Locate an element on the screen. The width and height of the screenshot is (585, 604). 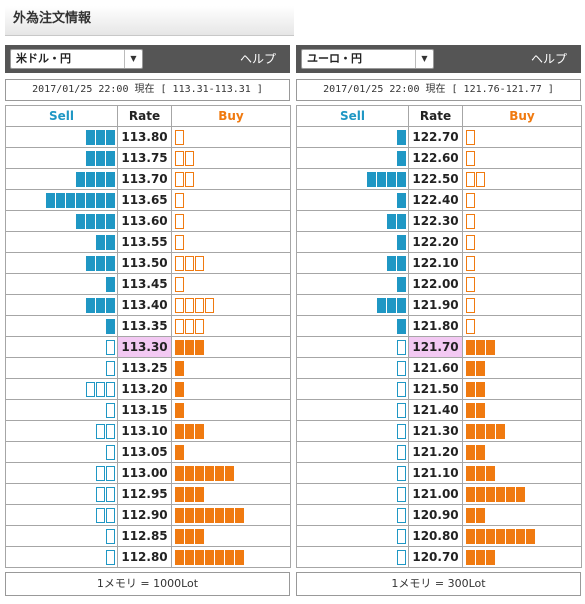
unit-note: 1メモリ = 300Lot is located at coordinates (438, 584).